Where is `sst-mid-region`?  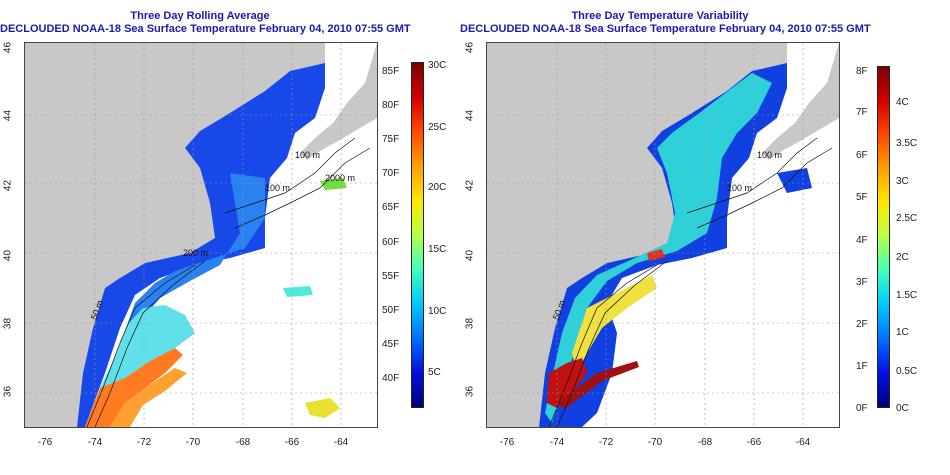
sst-mid-region is located at coordinates (191, 263).